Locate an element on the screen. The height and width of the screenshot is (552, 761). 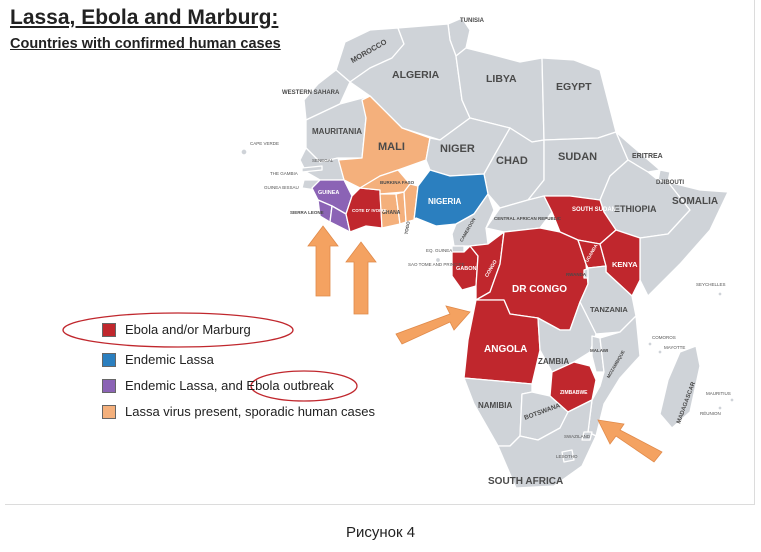
country-eq-guinea is located at coordinates (458, 249).